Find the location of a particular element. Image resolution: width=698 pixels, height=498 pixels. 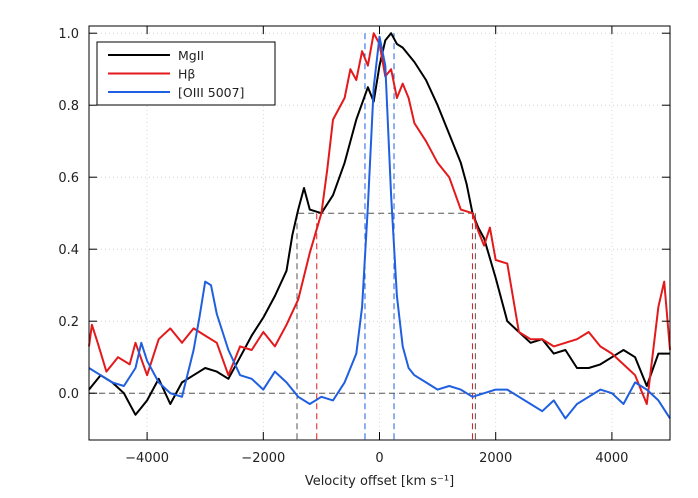

x-tick-label-1: −2000 is located at coordinates (263, 458).